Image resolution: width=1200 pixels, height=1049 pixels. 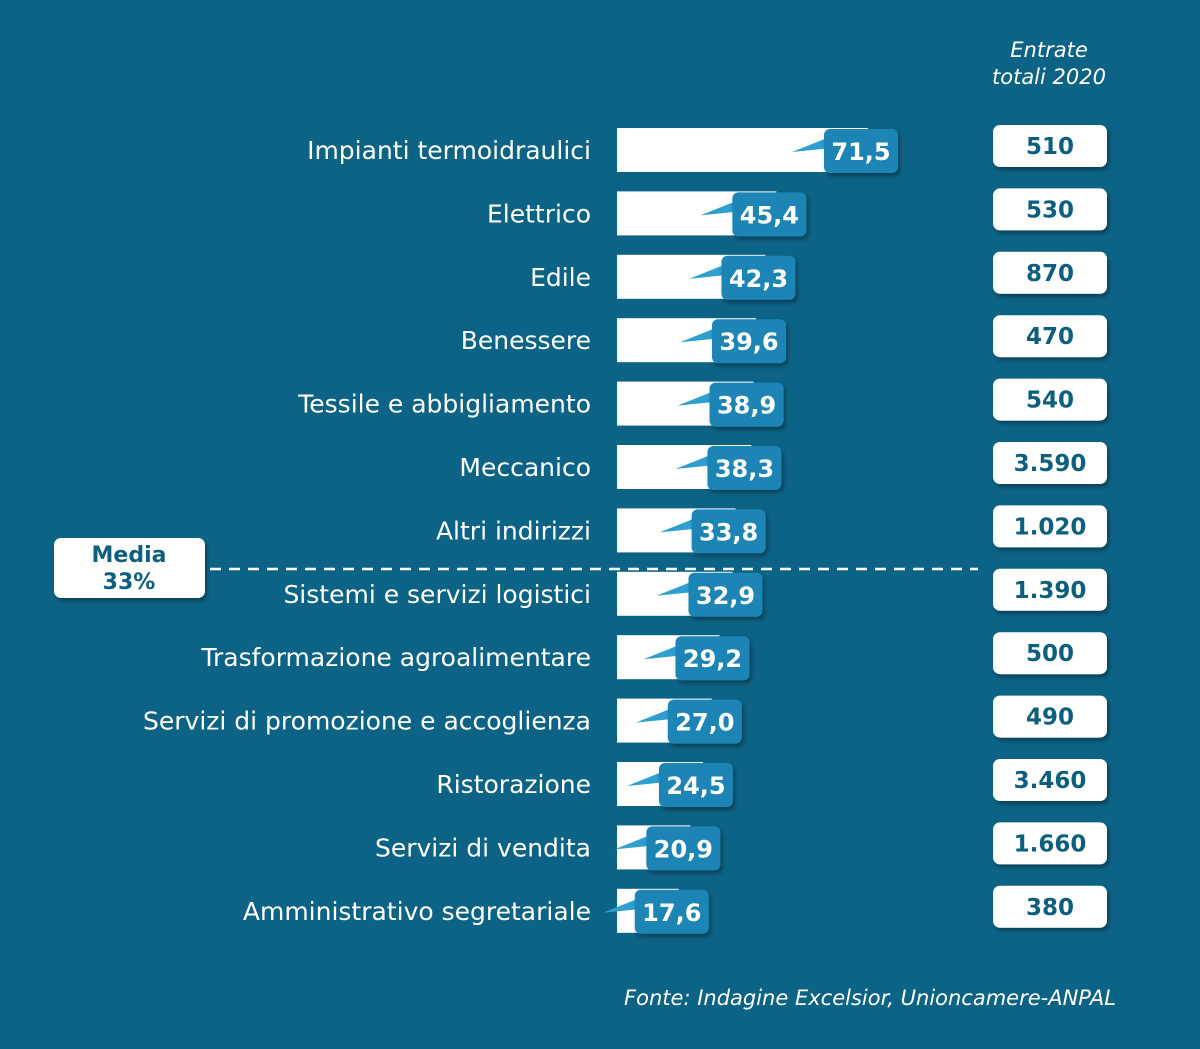 What do you see at coordinates (367, 721) in the screenshot?
I see `category-label: Servizi di promozione e accoglienza` at bounding box center [367, 721].